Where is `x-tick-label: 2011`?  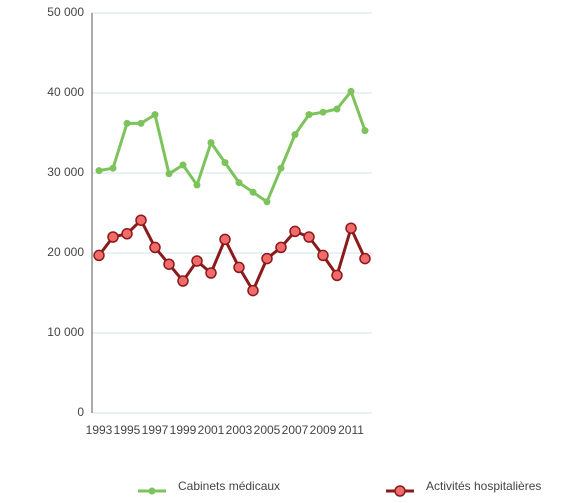 x-tick-label: 2011 is located at coordinates (351, 430).